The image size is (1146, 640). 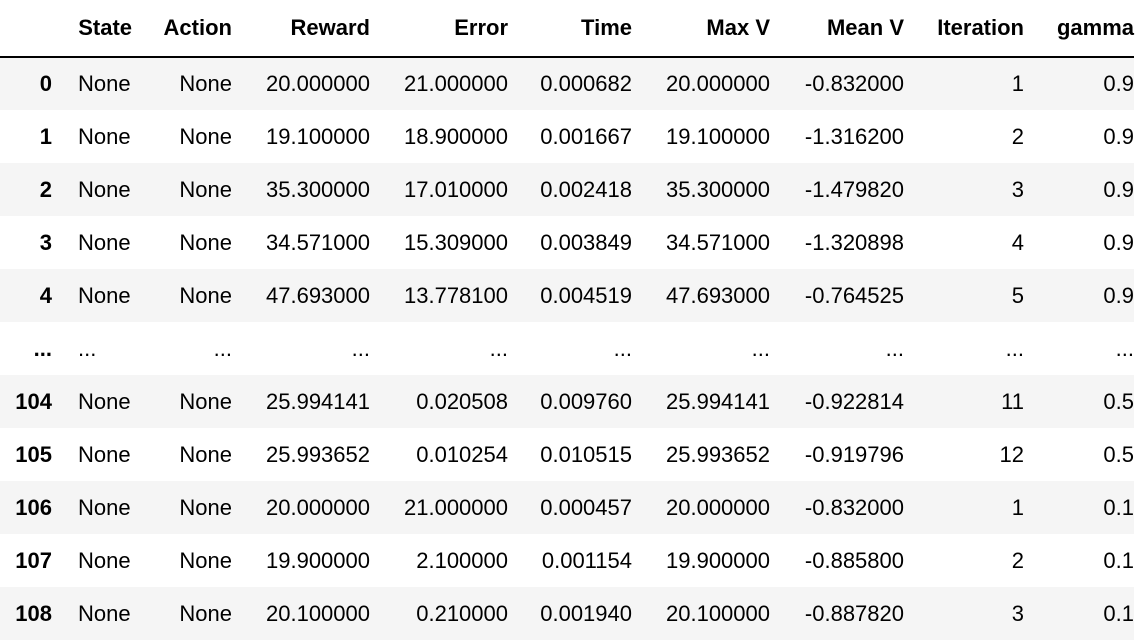 What do you see at coordinates (318, 560) in the screenshot?
I see `cell-reward: 19.900000` at bounding box center [318, 560].